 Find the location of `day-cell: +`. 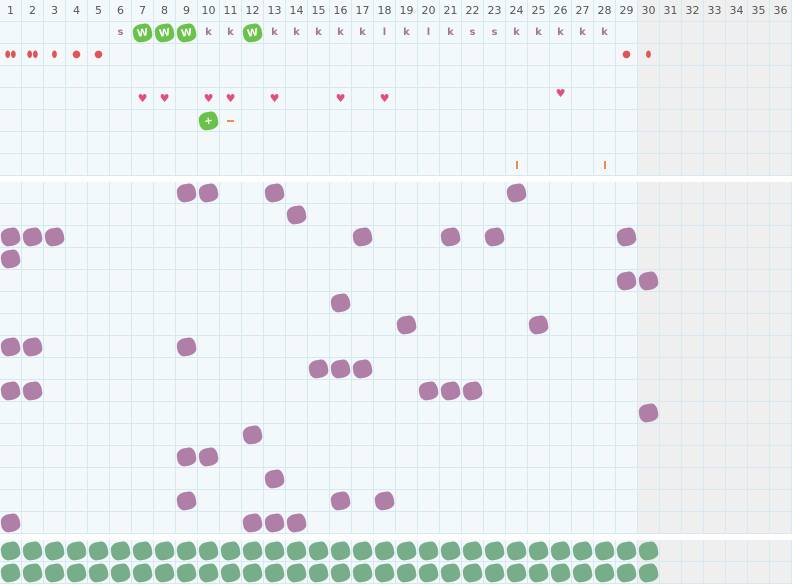

day-cell: + is located at coordinates (208, 121).